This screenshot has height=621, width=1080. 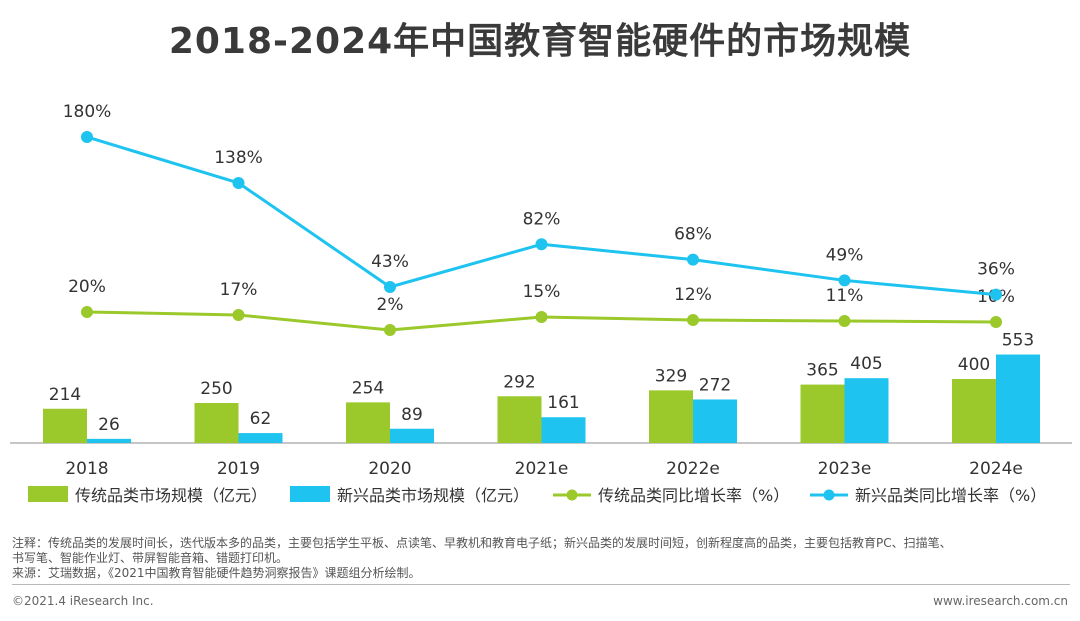 What do you see at coordinates (540, 41) in the screenshot?
I see `chart-title: 2018-2024年中国教育智能硬件的市场规模` at bounding box center [540, 41].